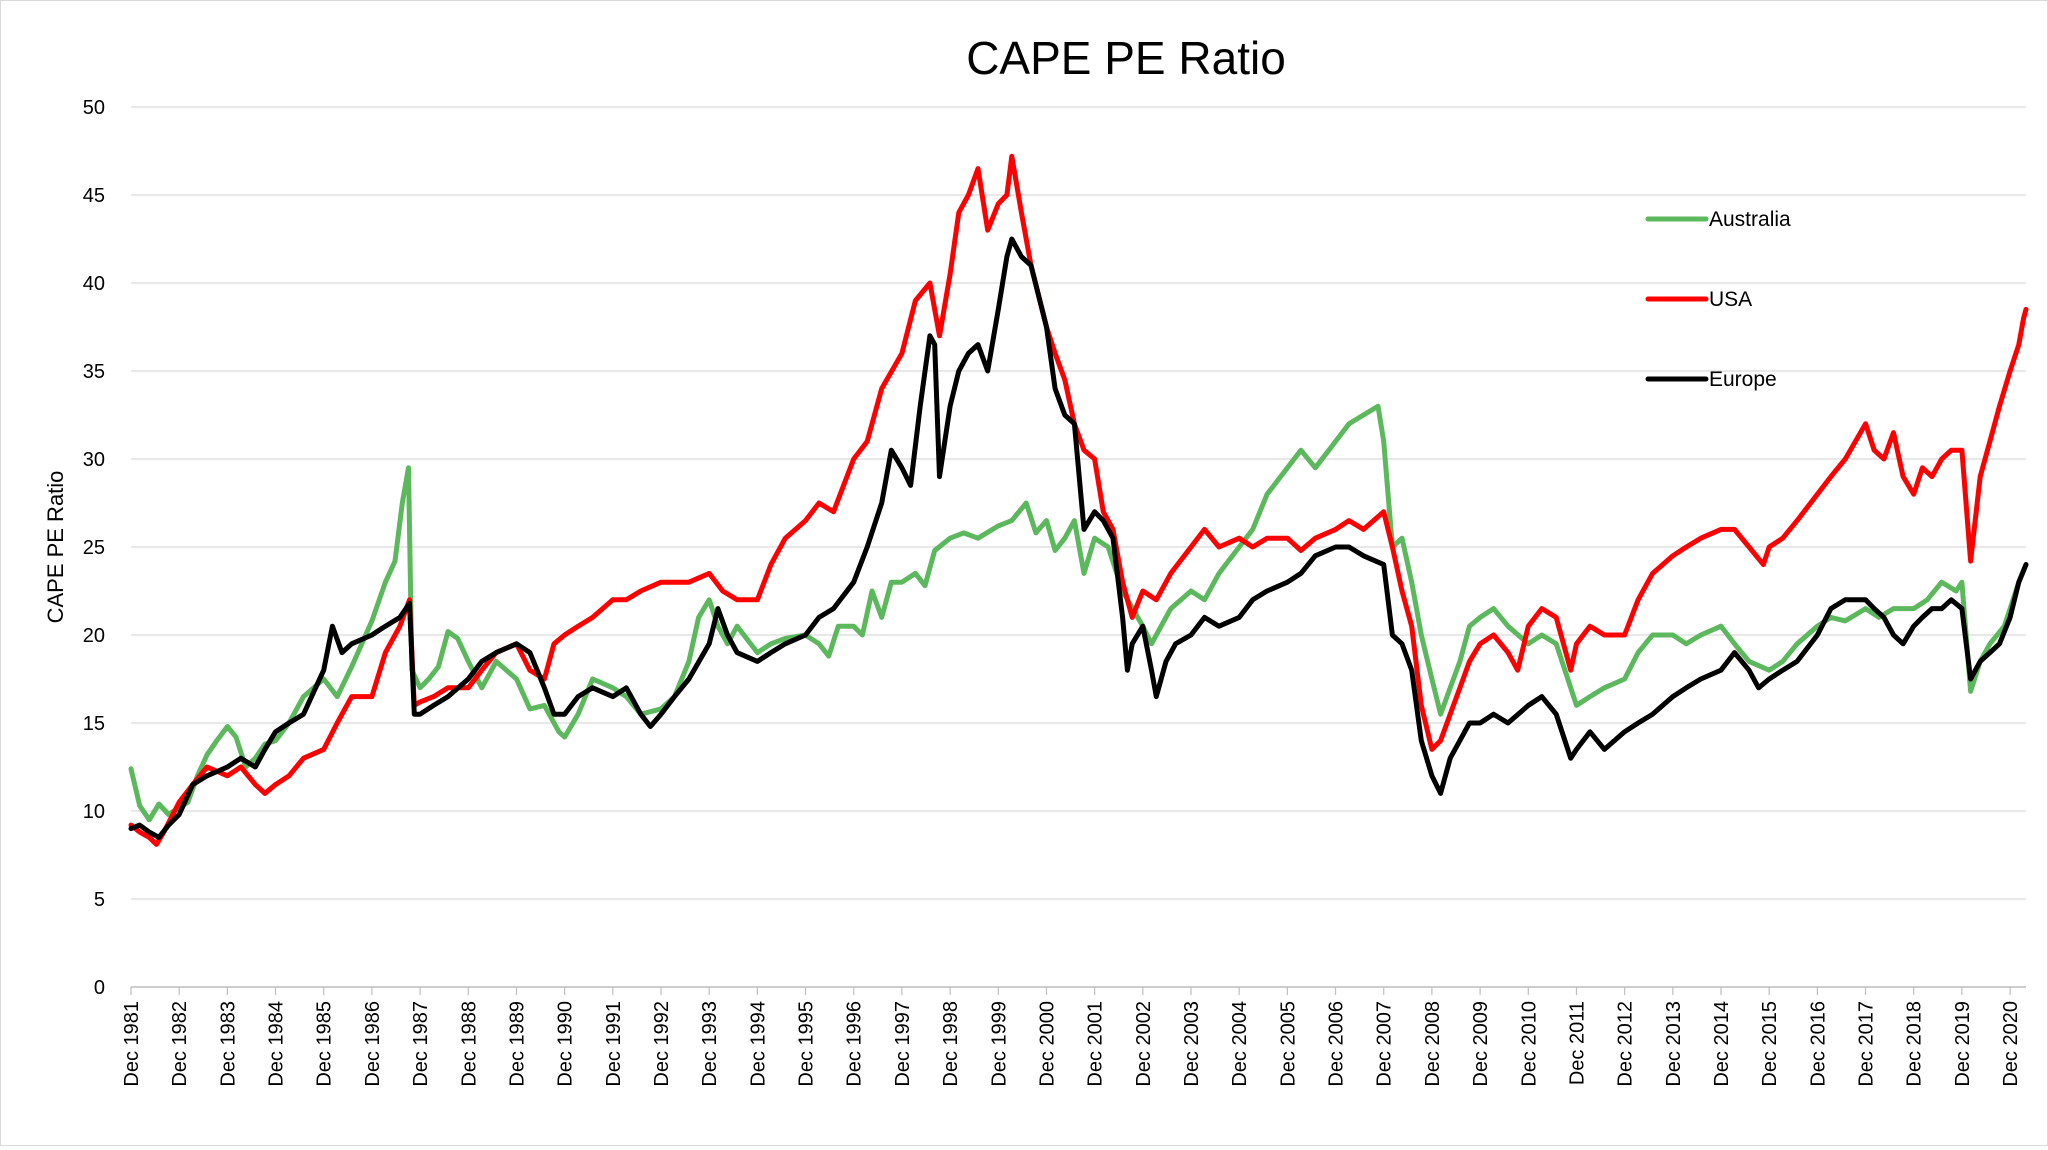 The height and width of the screenshot is (1150, 2048). Describe the element at coordinates (373, 1044) in the screenshot. I see `x-tick-label: Dec 1986` at that location.